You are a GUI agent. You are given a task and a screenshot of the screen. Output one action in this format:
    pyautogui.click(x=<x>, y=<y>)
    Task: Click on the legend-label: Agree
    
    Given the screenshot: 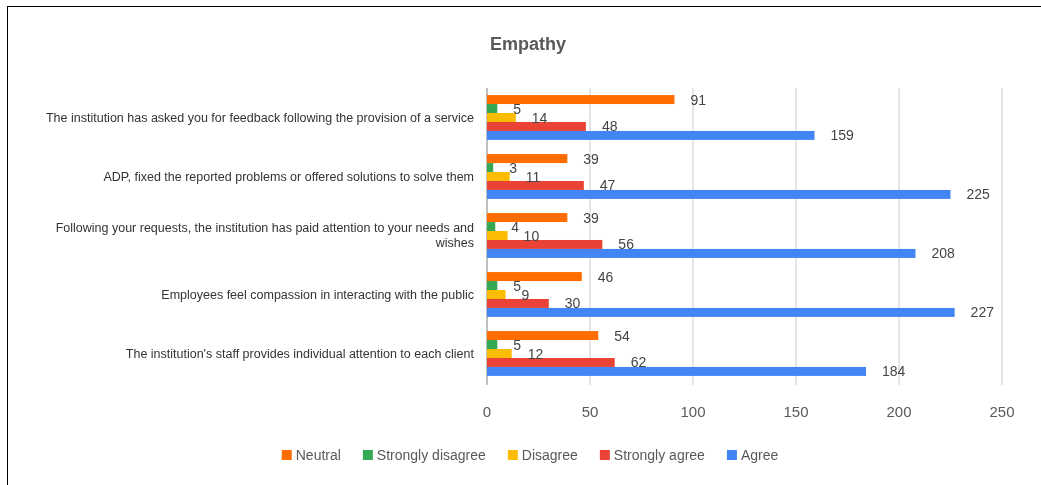 What is the action you would take?
    pyautogui.click(x=759, y=455)
    